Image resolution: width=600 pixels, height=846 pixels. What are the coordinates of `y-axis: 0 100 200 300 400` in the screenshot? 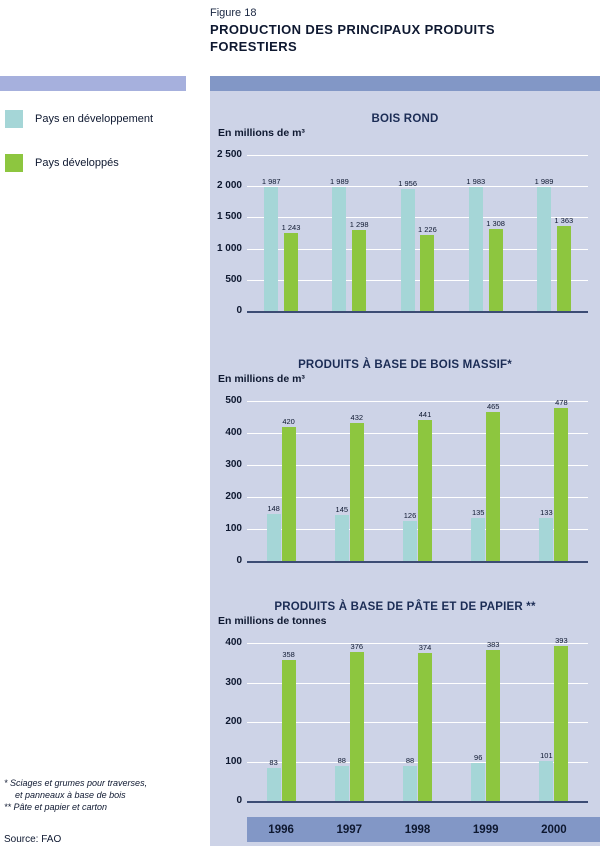 It's located at (226, 721).